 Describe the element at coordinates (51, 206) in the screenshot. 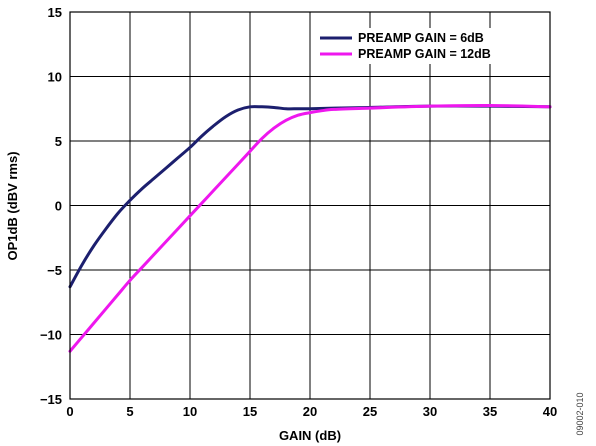

I see `y-tick-labels: −15 −10 −5 0 5 10 15` at that location.